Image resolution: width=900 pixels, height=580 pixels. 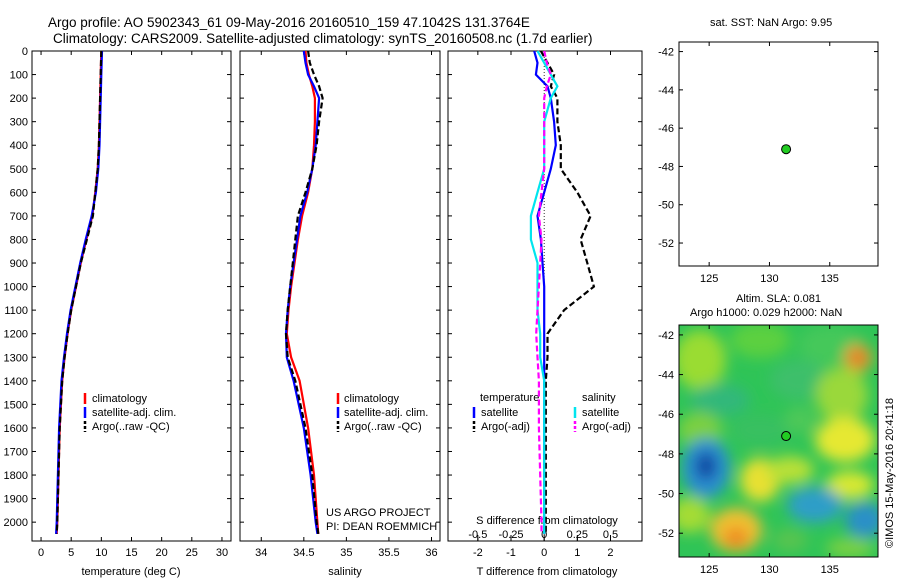 What do you see at coordinates (41, 553) in the screenshot?
I see `temperature-xtick-label: 0` at bounding box center [41, 553].